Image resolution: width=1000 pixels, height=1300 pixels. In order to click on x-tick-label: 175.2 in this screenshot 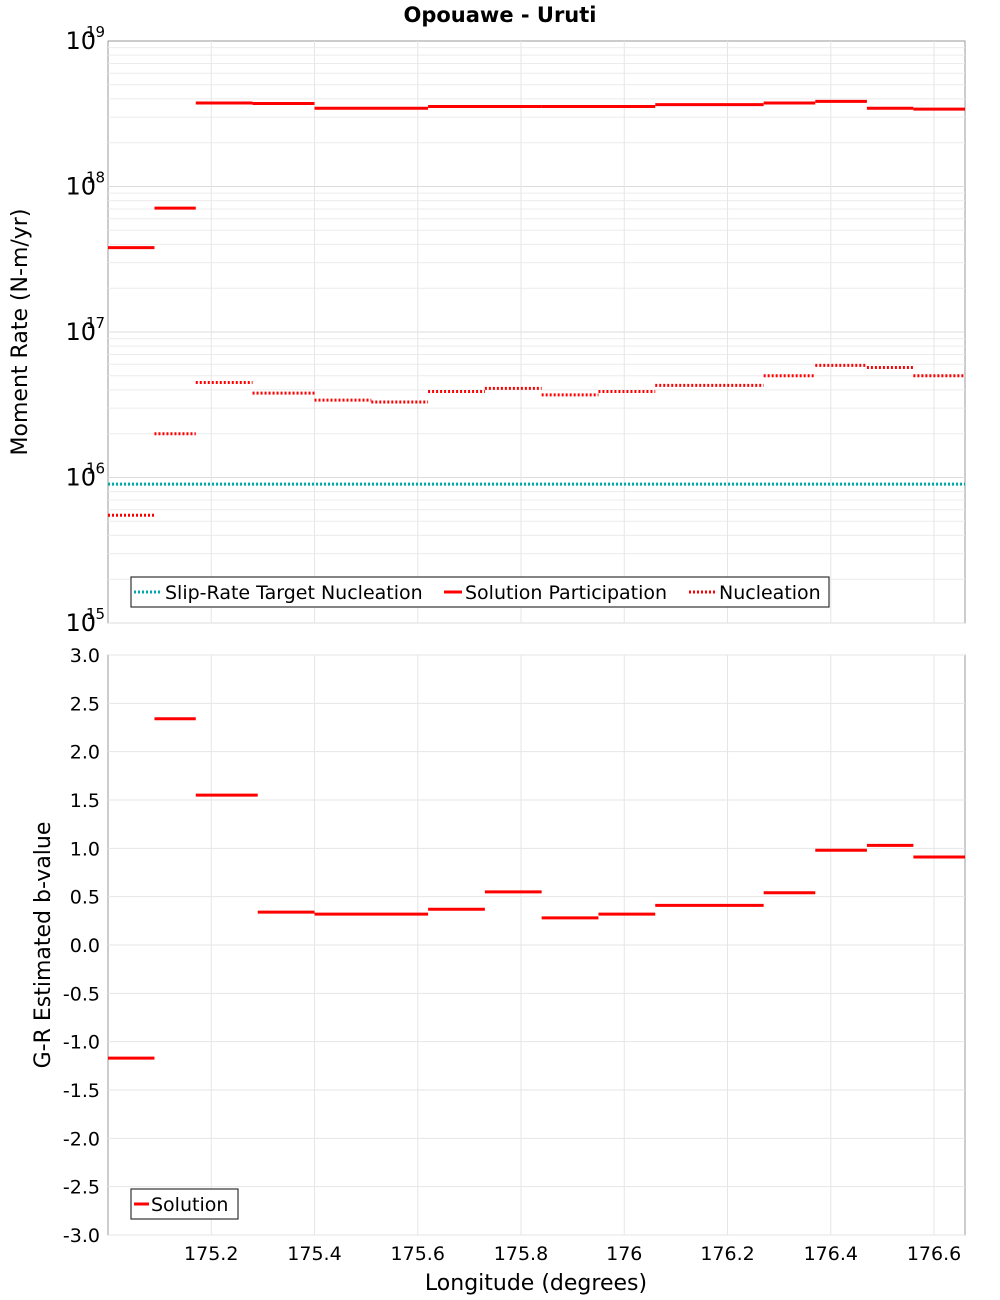, I will do `click(211, 1254)`.